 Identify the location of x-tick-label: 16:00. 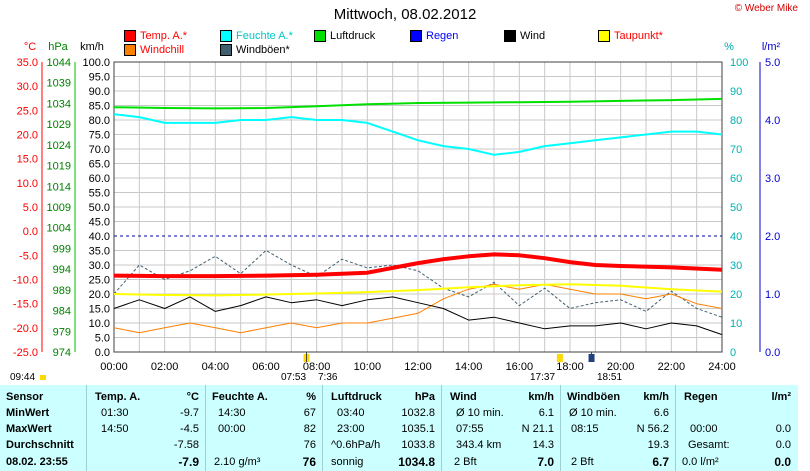
(520, 367).